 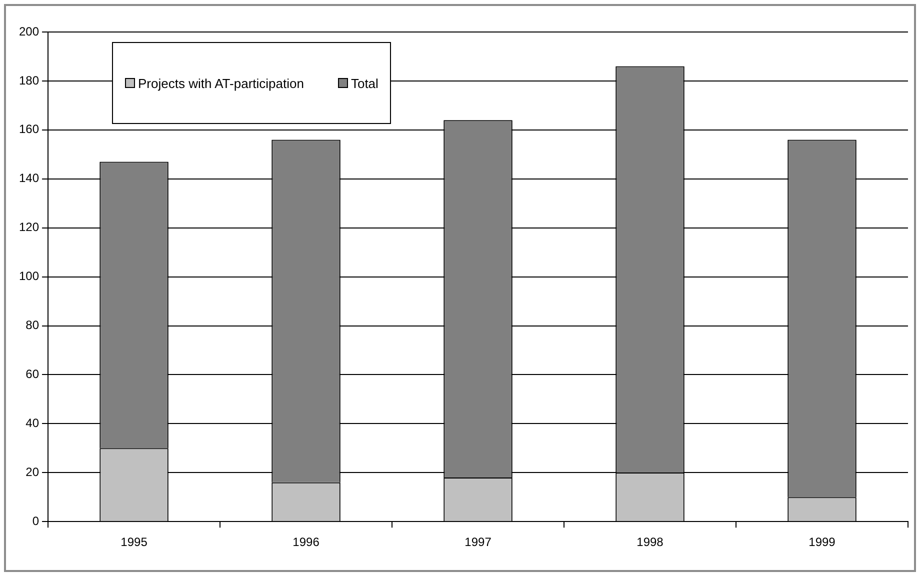 What do you see at coordinates (29, 129) in the screenshot?
I see `y-tick-label: 160` at bounding box center [29, 129].